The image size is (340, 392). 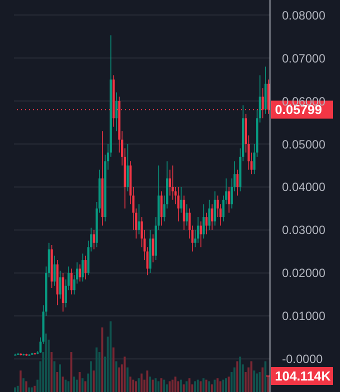 What do you see at coordinates (304, 187) in the screenshot?
I see `y-tick-label: 0.04000` at bounding box center [304, 187].